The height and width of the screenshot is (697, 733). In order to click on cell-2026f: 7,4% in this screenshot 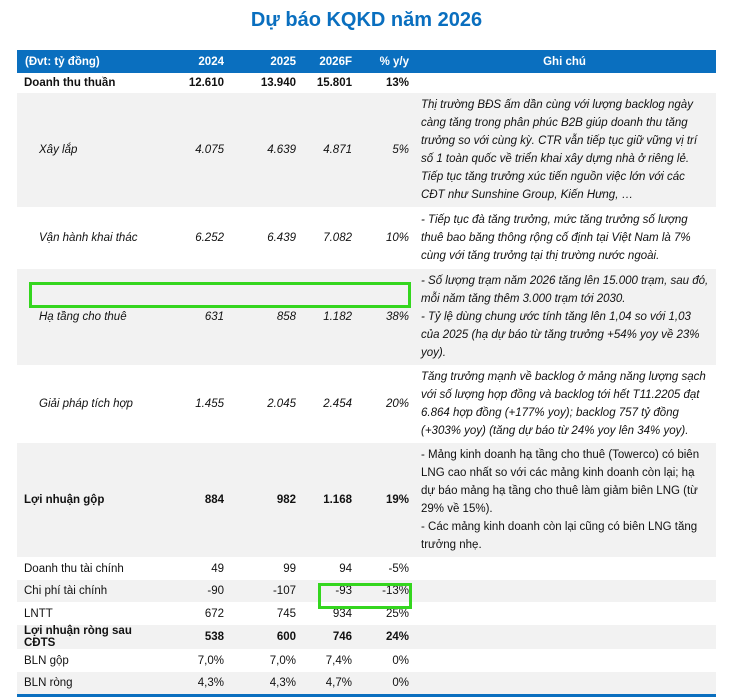, I will do `click(338, 660)`.